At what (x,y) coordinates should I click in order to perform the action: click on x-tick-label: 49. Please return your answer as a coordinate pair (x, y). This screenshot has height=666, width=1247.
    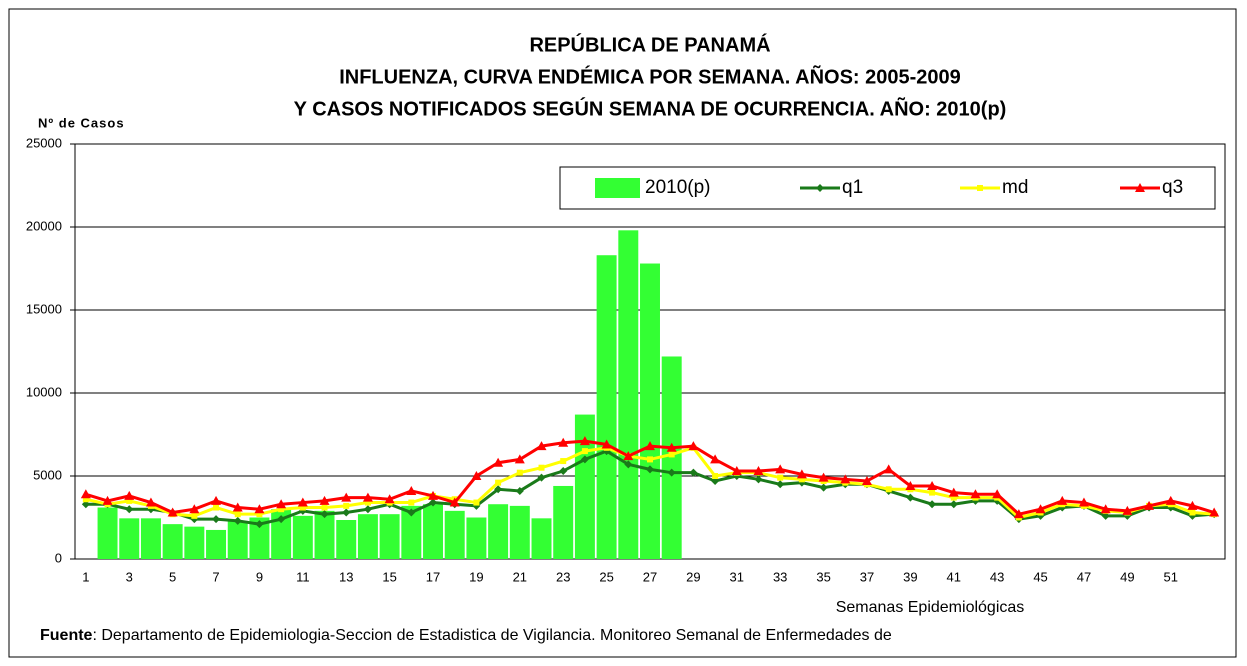
    Looking at the image, I should click on (1127, 576).